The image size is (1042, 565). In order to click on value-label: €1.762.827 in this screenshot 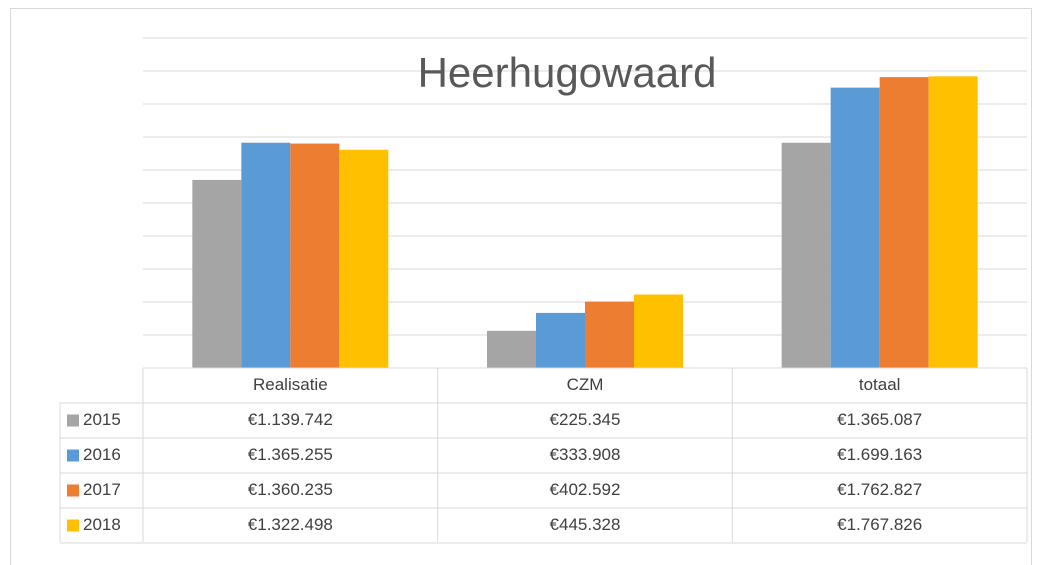, I will do `click(879, 489)`.